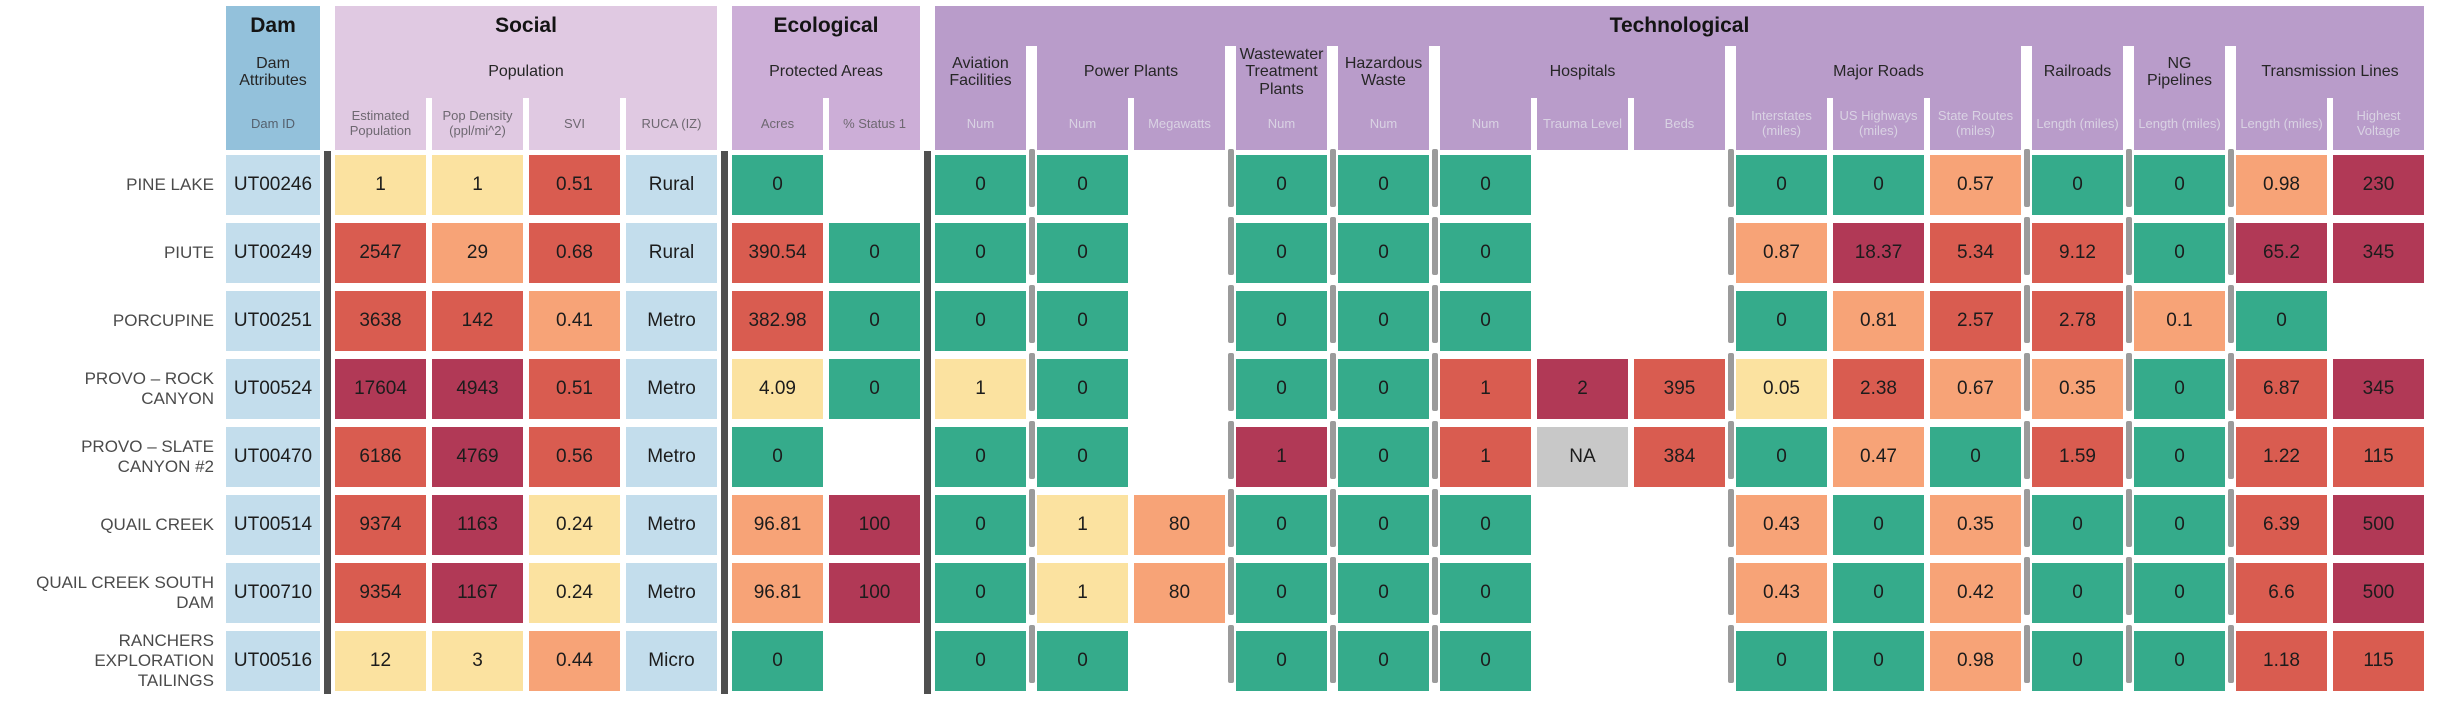 This screenshot has height=709, width=2446. Describe the element at coordinates (980, 72) in the screenshot. I see `subgroup-header-aviation: Aviation Facilities` at that location.